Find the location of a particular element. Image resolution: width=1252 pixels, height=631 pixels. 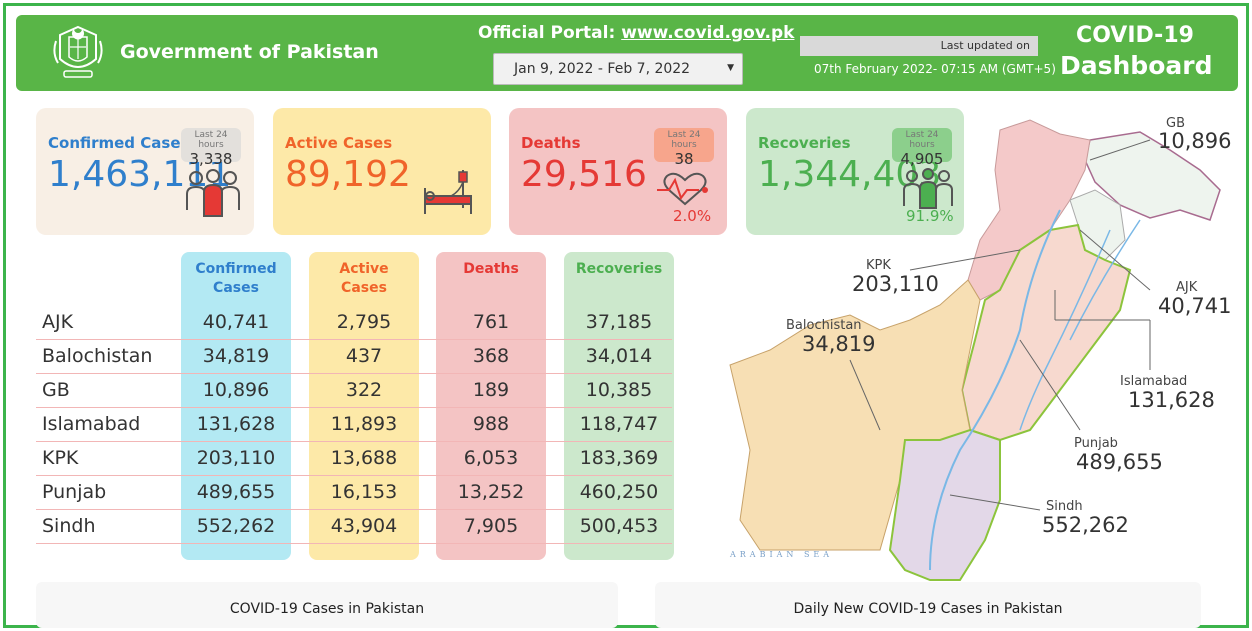

recoveries-cell: 460,250 is located at coordinates (619, 492).